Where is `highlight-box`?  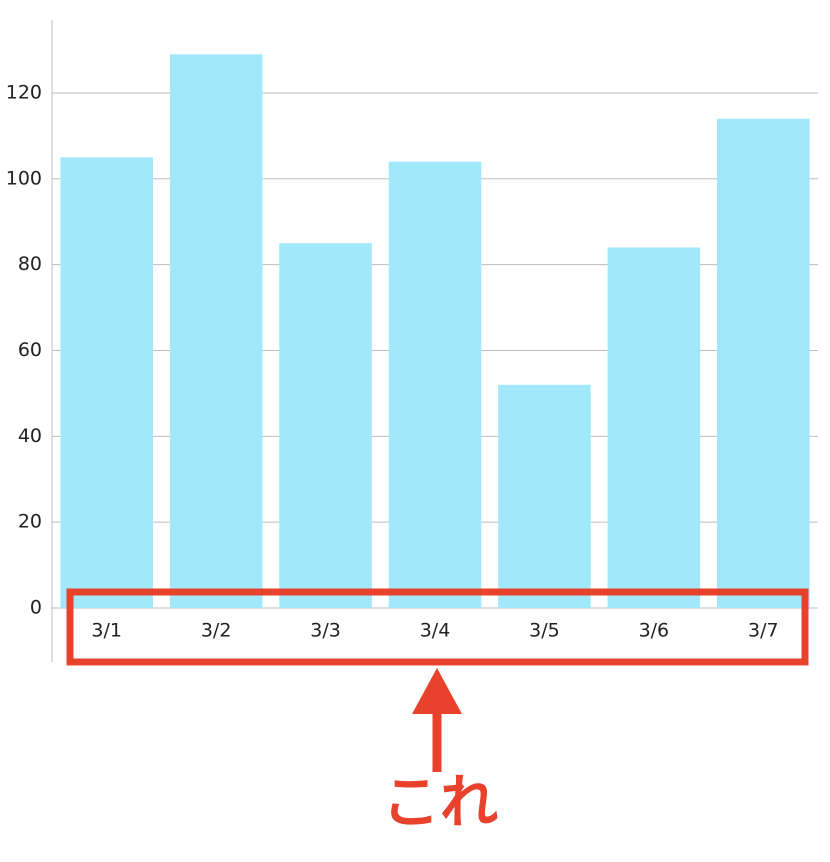 highlight-box is located at coordinates (437, 627).